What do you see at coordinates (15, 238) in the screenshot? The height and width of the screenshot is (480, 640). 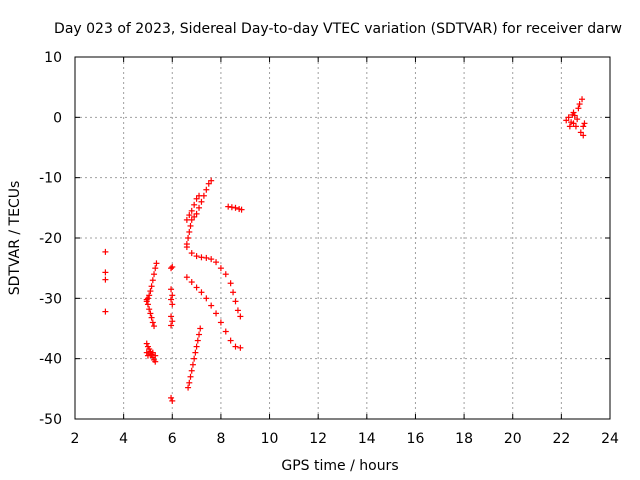 I see `y-axis-label: SDTVAR / TECUs` at bounding box center [15, 238].